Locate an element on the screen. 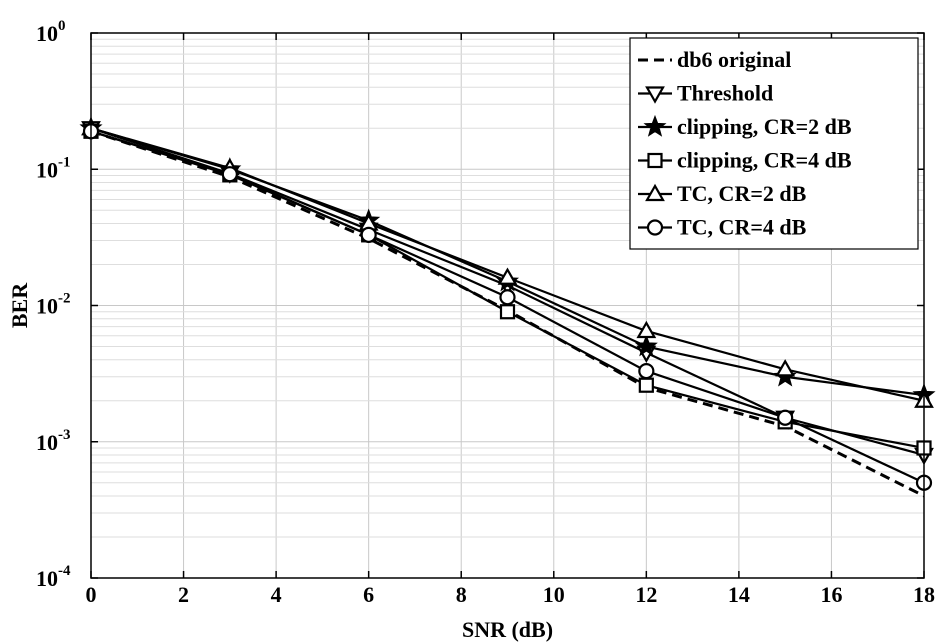 The height and width of the screenshot is (642, 939). y-tick-label: 10⁻¹ is located at coordinates (53, 168).